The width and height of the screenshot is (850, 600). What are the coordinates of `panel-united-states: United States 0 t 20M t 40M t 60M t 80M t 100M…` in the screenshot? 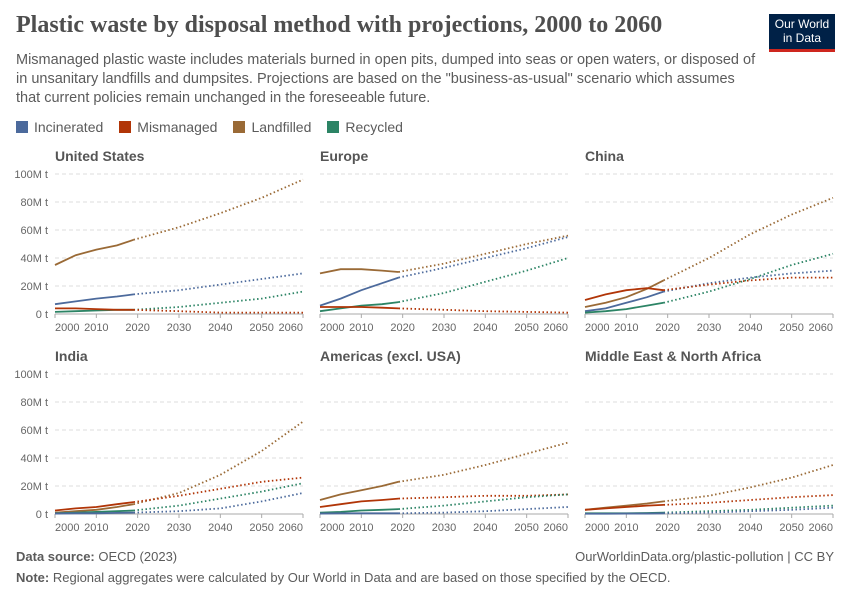 It's located at (159, 241).